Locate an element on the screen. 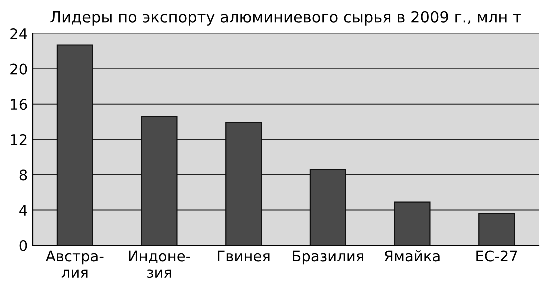  x-tick-label: Бразилия is located at coordinates (328, 257).